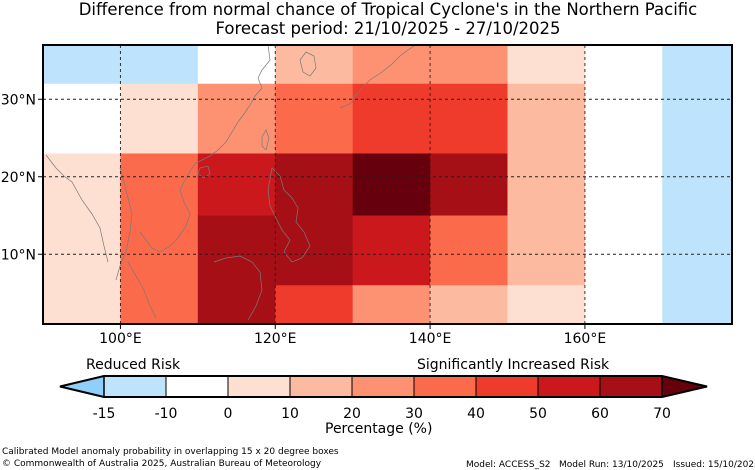 The image size is (755, 470). Describe the element at coordinates (684, 386) in the screenshot. I see `colorbar-over-arrow` at that location.